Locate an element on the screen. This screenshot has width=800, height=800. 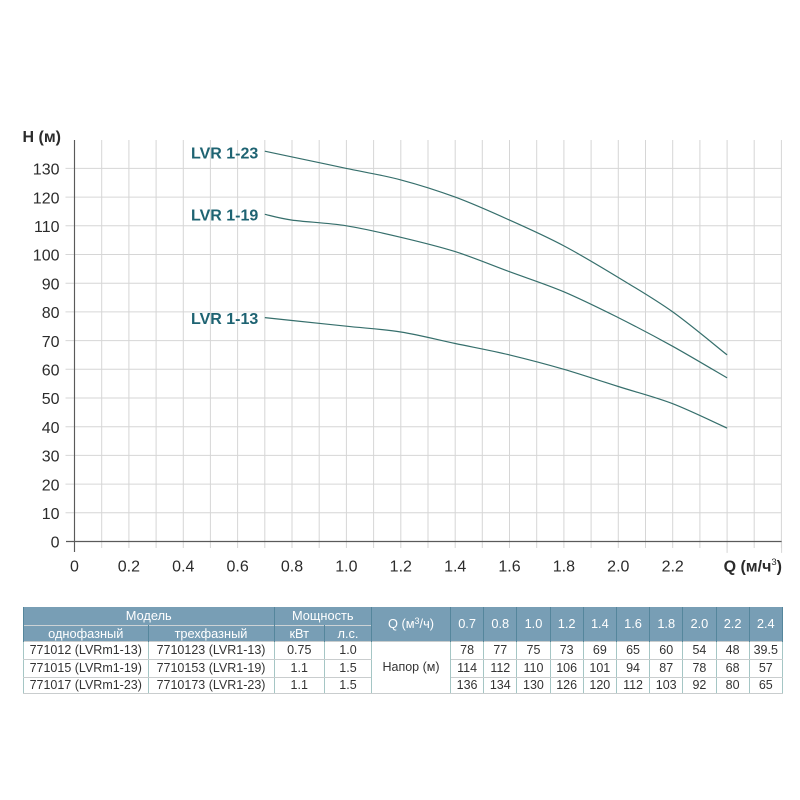
svg-text: 130 is located at coordinates (46, 170).